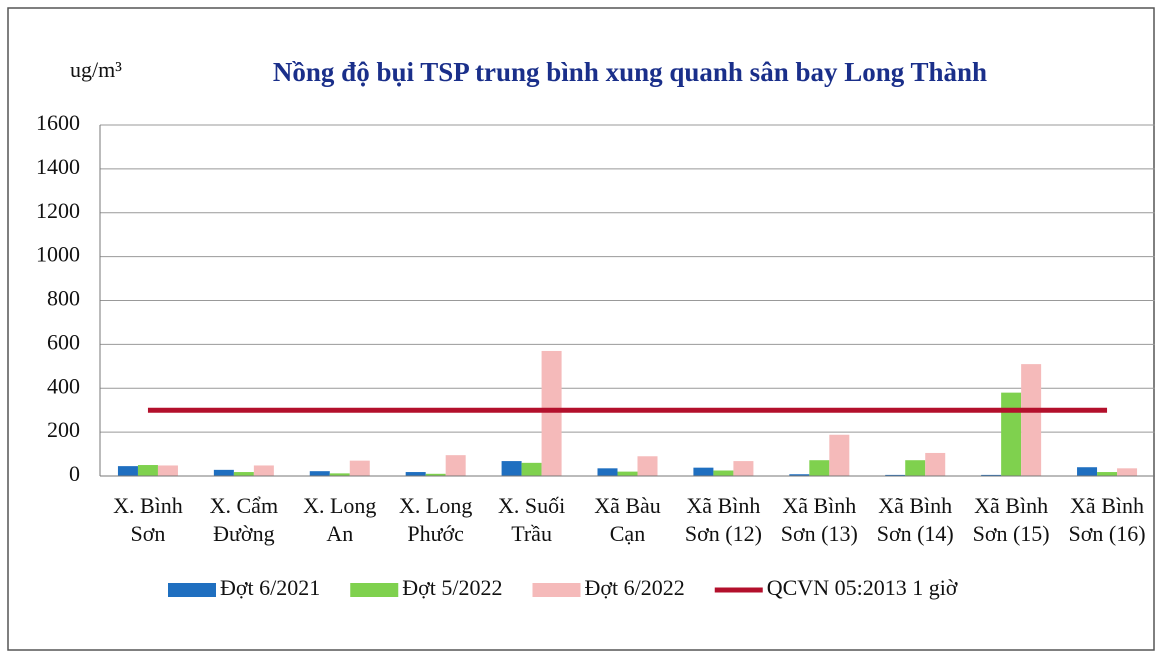 This screenshot has height=658, width=1161. What do you see at coordinates (635, 587) in the screenshot?
I see `legend-label: Đợt 6/2022` at bounding box center [635, 587].